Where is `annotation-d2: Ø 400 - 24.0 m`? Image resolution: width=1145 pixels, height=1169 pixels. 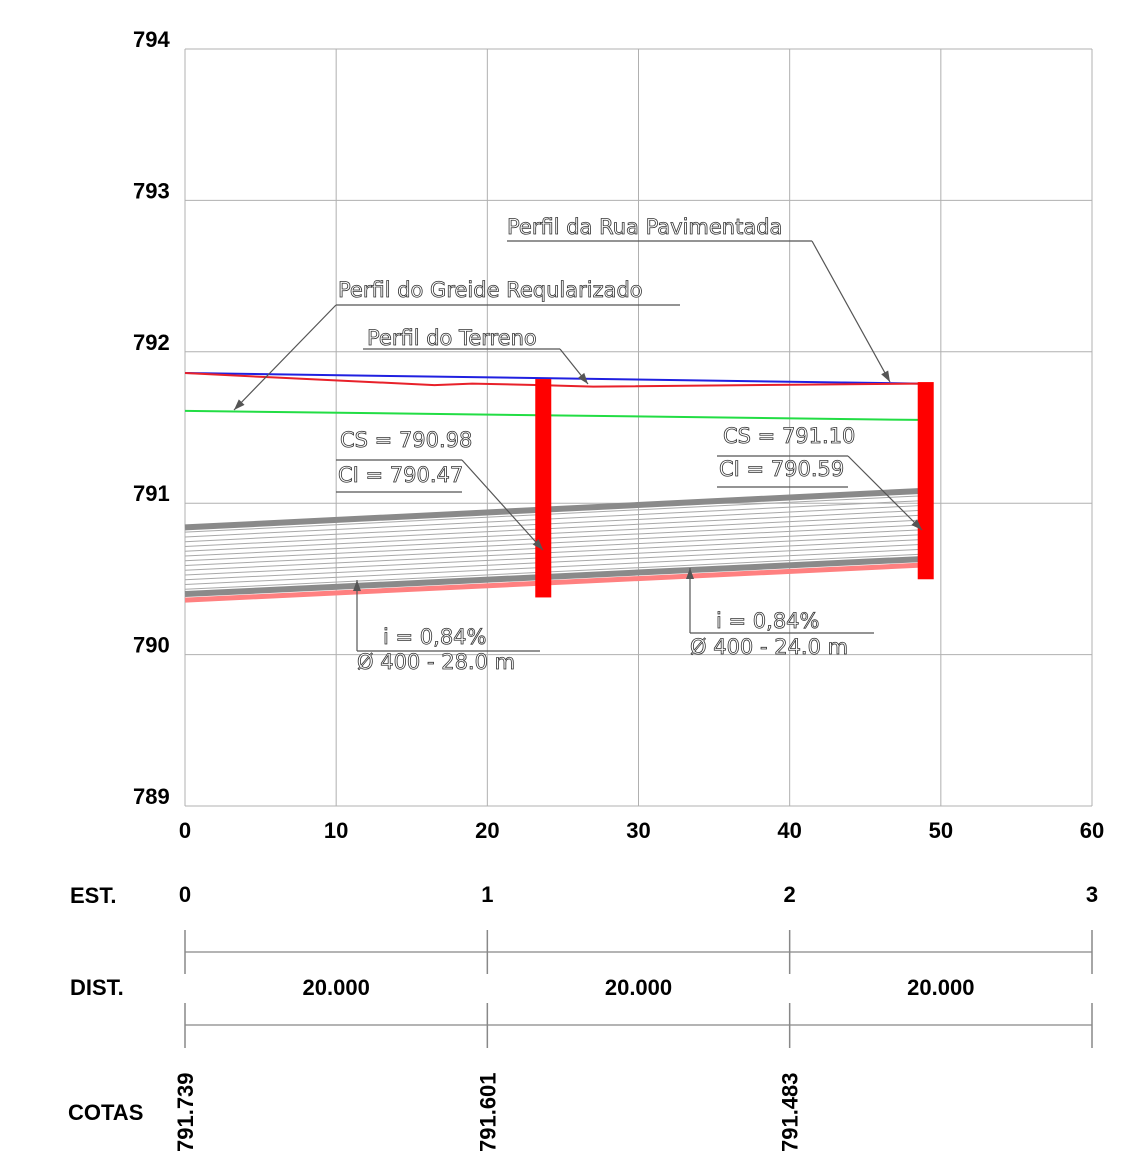
annotation-d2: Ø 400 - 24.0 m is located at coordinates (769, 647).